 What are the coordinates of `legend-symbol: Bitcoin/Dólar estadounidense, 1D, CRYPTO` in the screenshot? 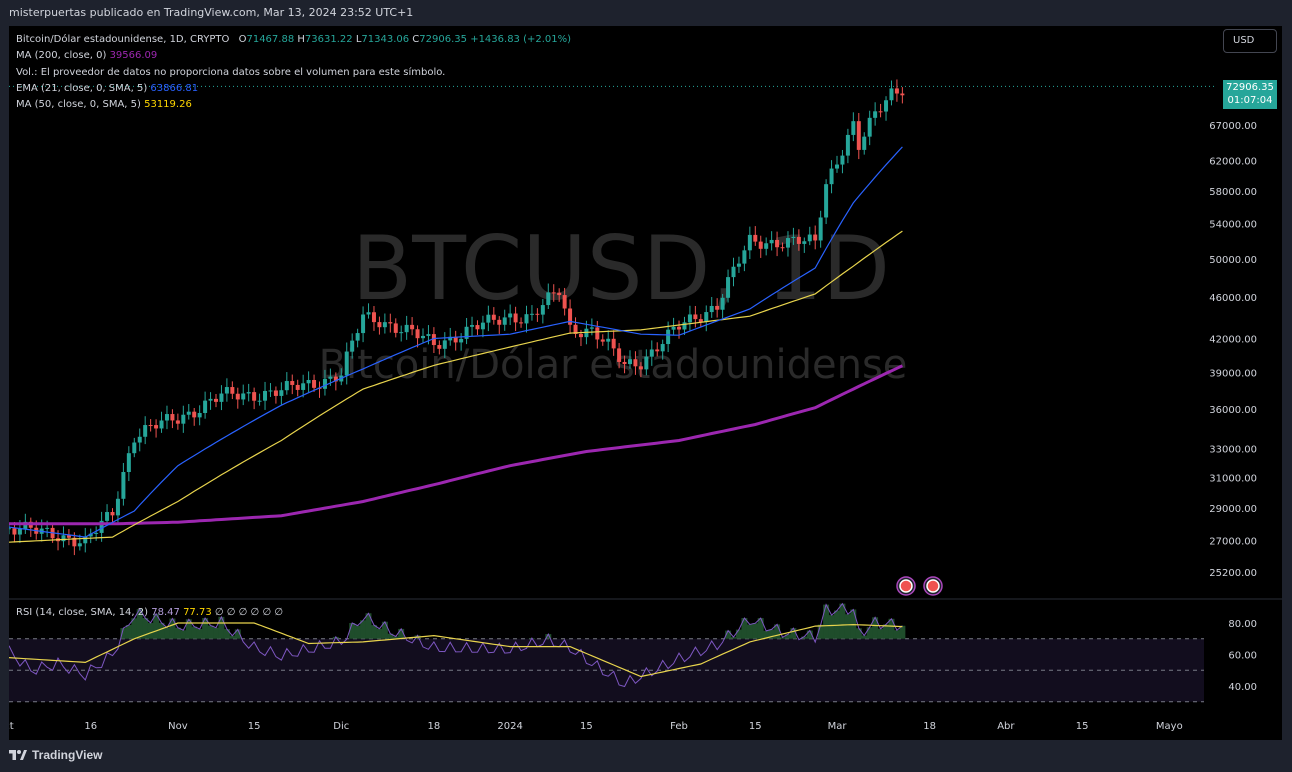 It's located at (123, 39).